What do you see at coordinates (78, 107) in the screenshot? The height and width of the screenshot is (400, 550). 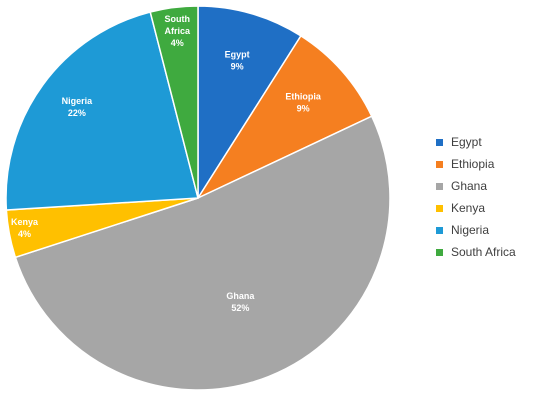 I see `slice-label-nigeria: Nigeria 22%` at bounding box center [78, 107].